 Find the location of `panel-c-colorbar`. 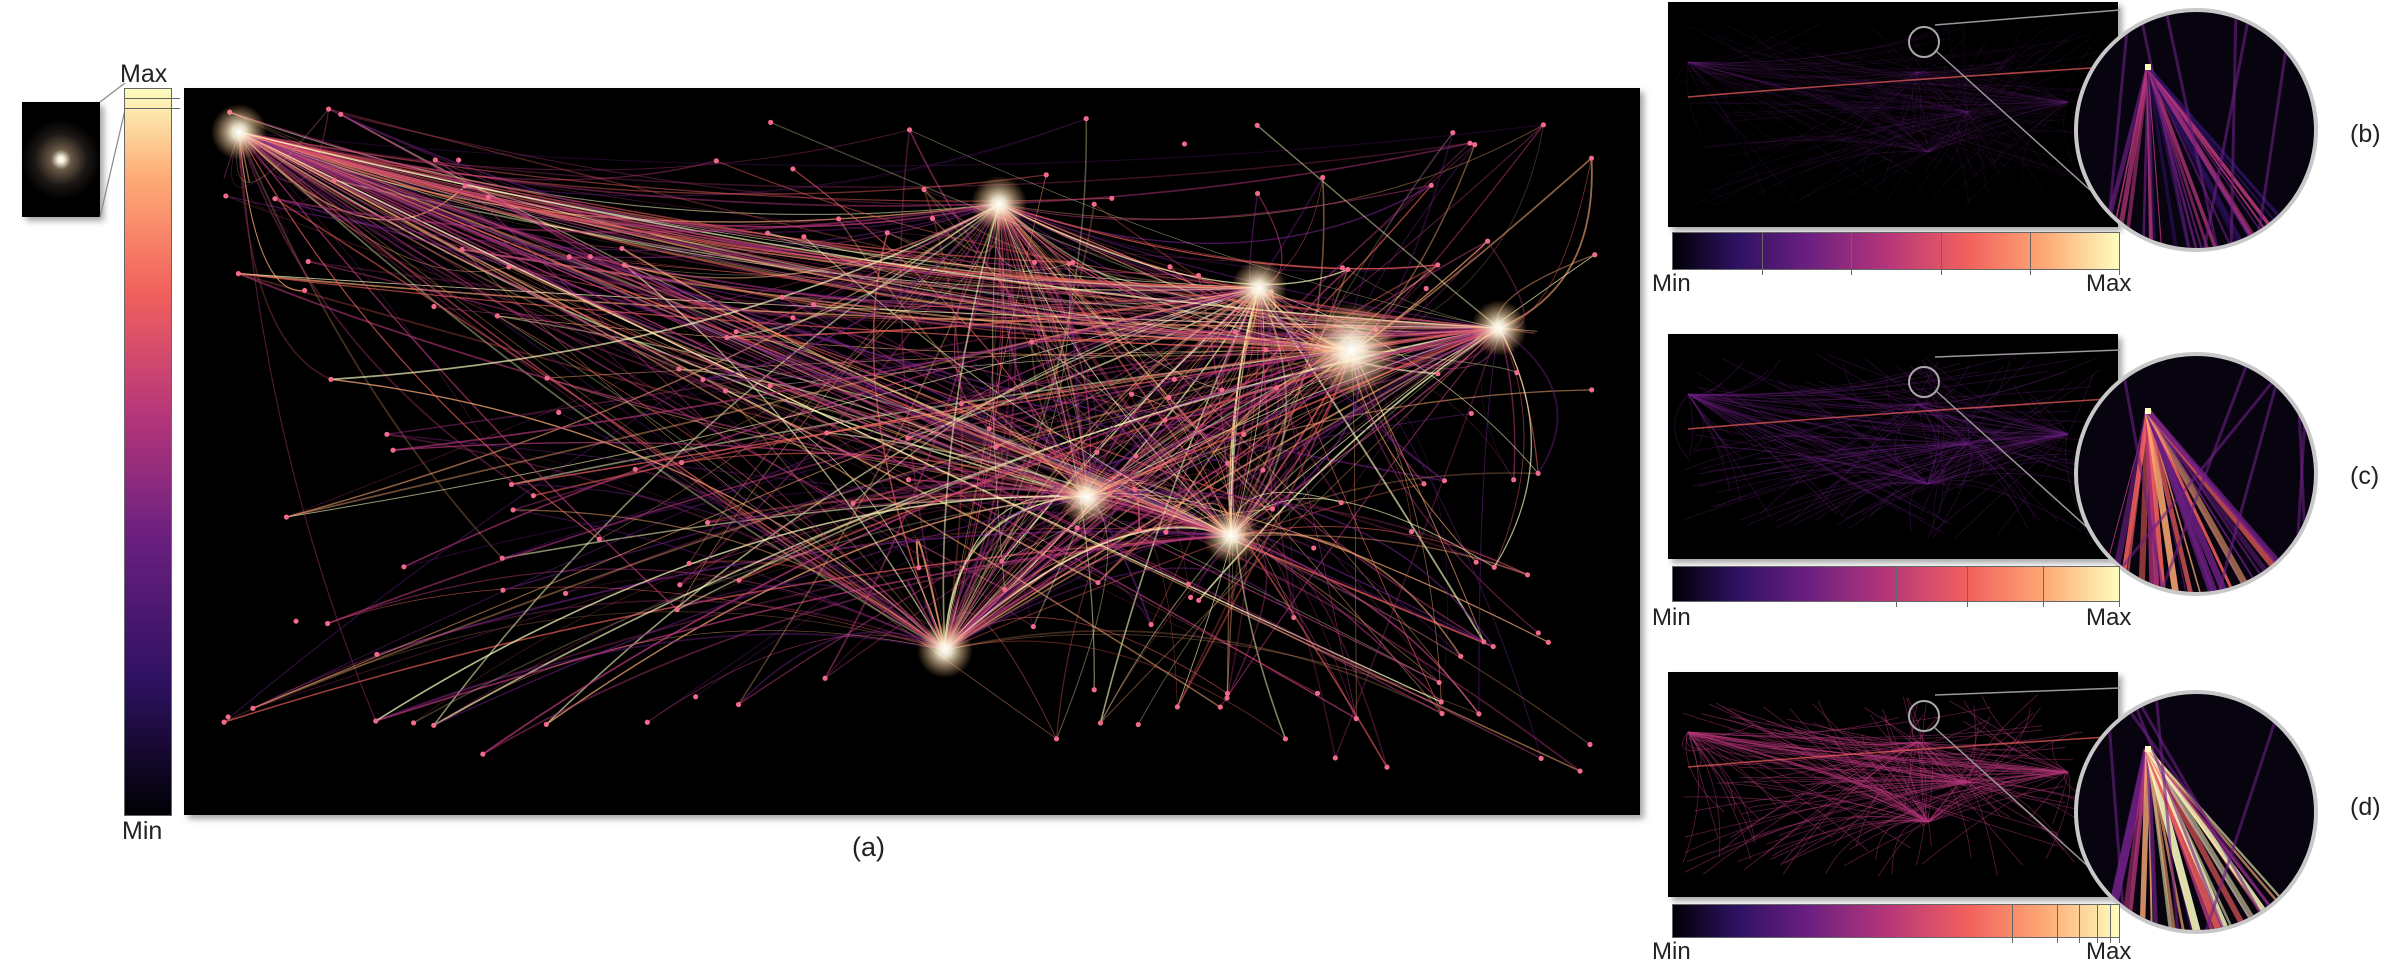

panel-c-colorbar is located at coordinates (1896, 586).